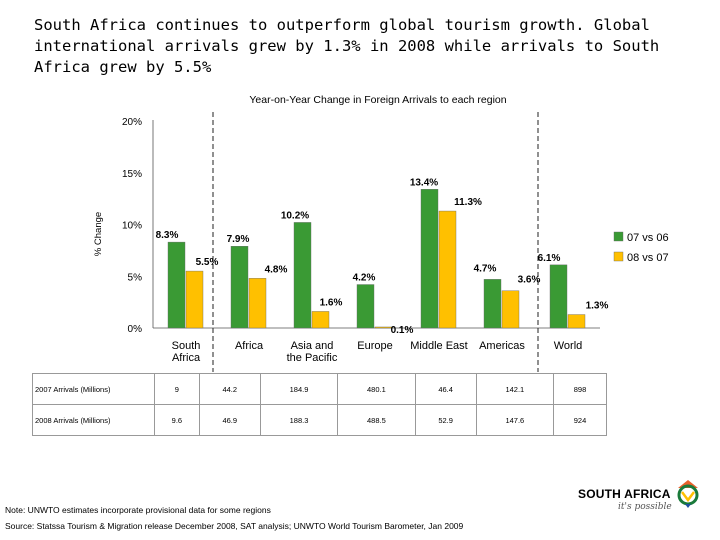  What do you see at coordinates (135, 329) in the screenshot?
I see `y-tick-label: 0%` at bounding box center [135, 329].